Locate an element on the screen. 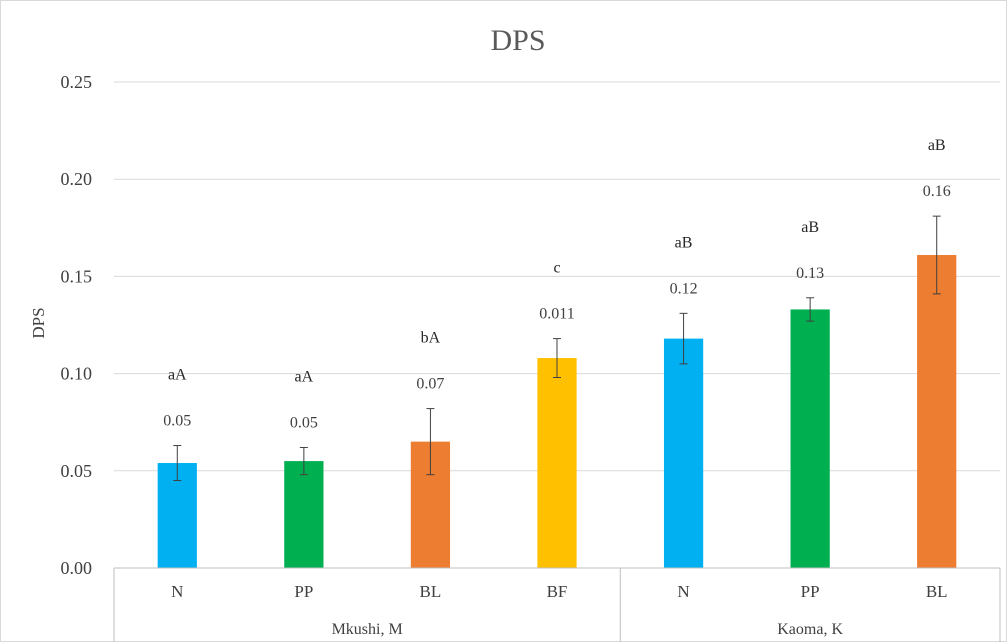 The height and width of the screenshot is (642, 1007). group-label: Mkushi, M is located at coordinates (367, 629).